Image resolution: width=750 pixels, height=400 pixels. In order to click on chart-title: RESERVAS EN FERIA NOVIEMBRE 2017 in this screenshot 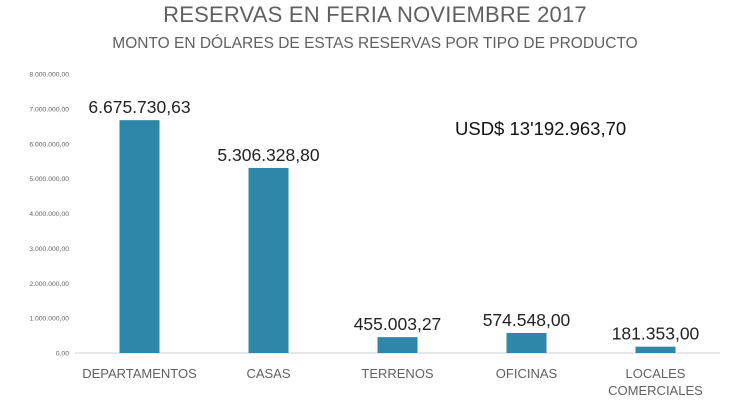, I will do `click(375, 14)`.